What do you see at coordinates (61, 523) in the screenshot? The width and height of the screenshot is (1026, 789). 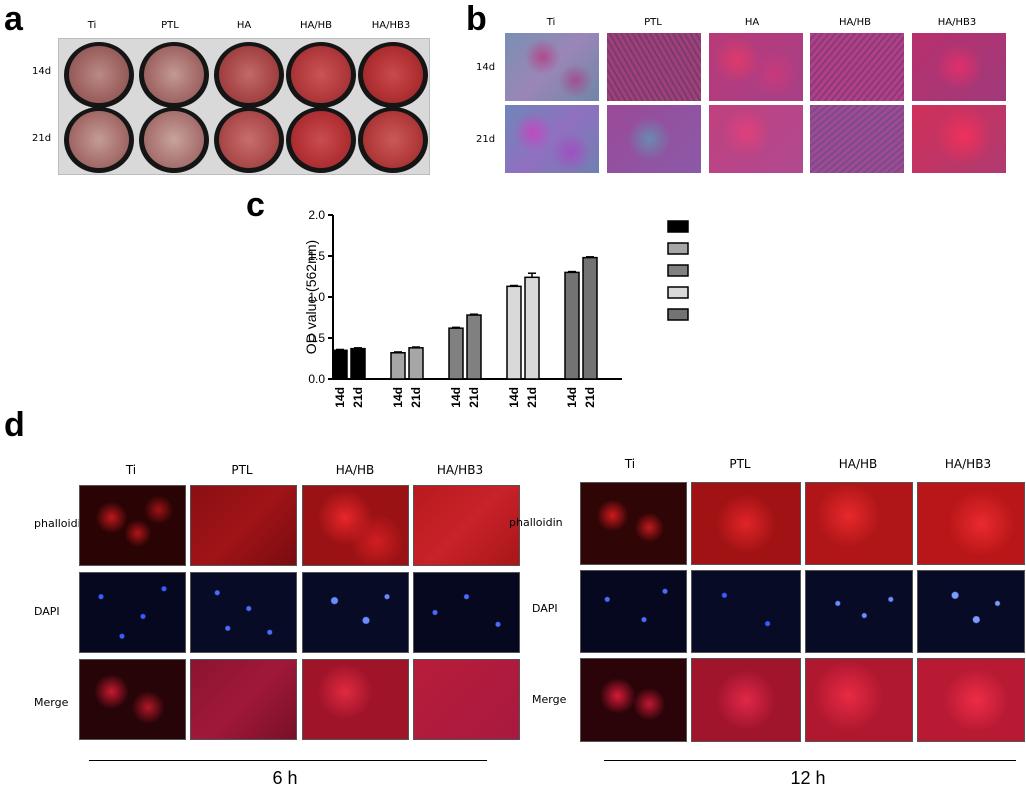 I see `fl-row-label: phalloidin` at bounding box center [61, 523].